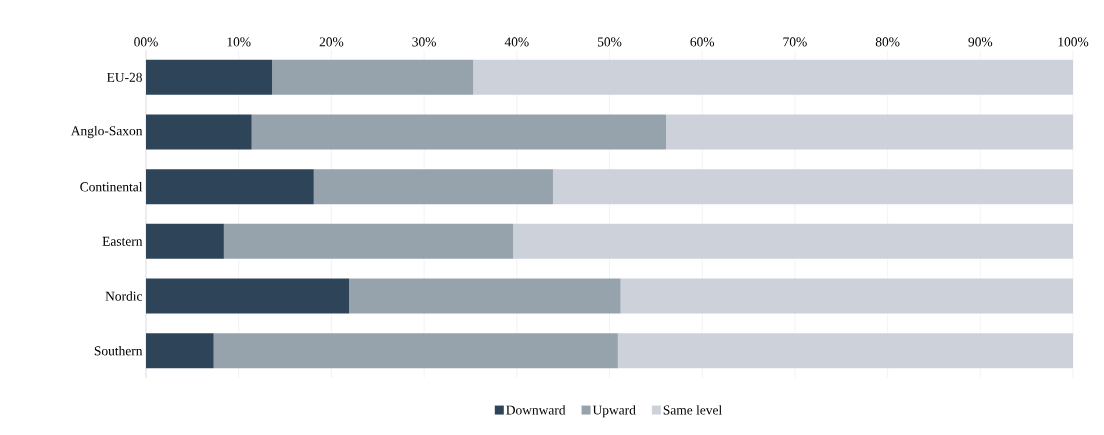 This screenshot has width=1104, height=435. What do you see at coordinates (106, 132) in the screenshot?
I see `y-tick-label: Anglo-Saxon` at bounding box center [106, 132].